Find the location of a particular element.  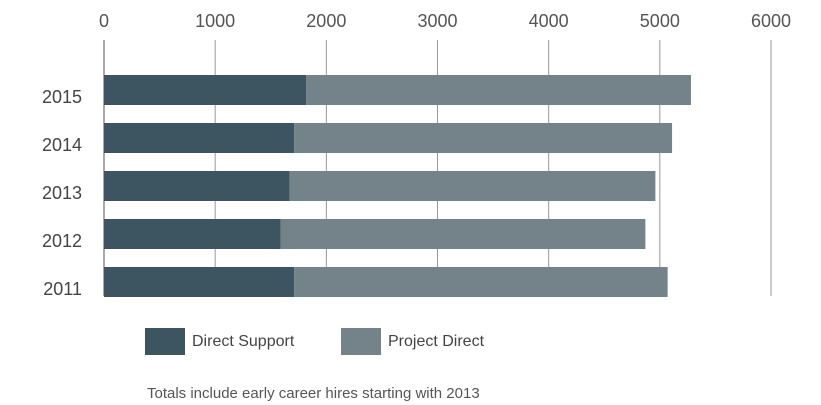

x-tick-label: 0 is located at coordinates (104, 21).